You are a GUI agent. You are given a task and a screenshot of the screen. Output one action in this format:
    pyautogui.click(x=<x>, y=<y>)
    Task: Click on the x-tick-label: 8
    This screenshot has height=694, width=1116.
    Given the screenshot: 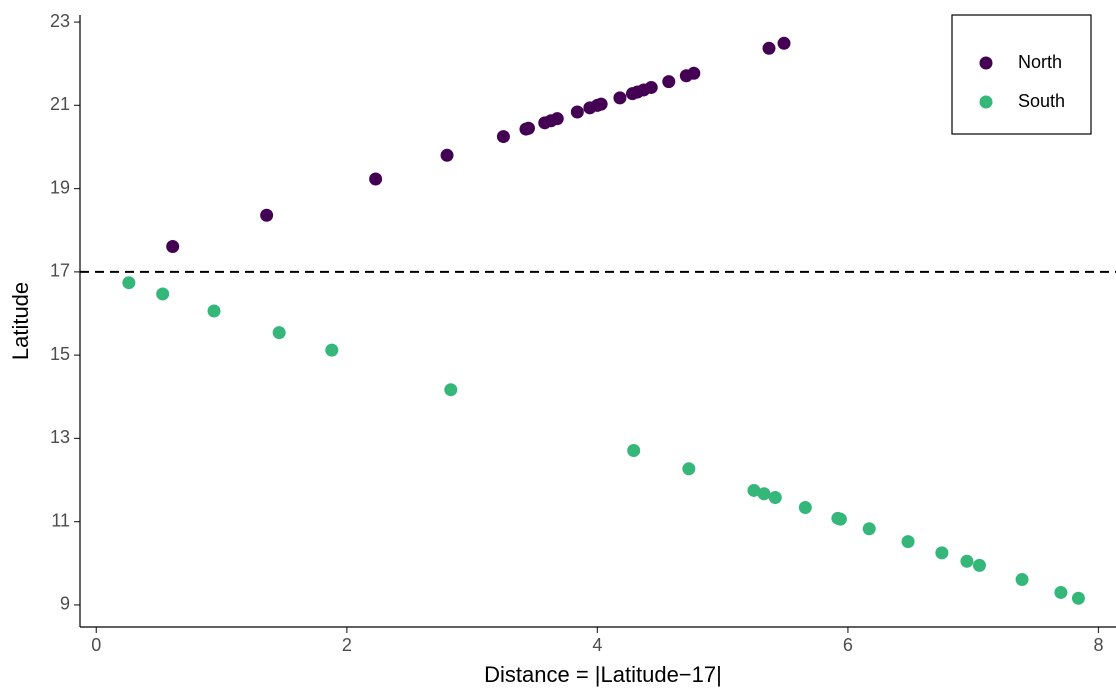 What is the action you would take?
    pyautogui.click(x=1098, y=645)
    